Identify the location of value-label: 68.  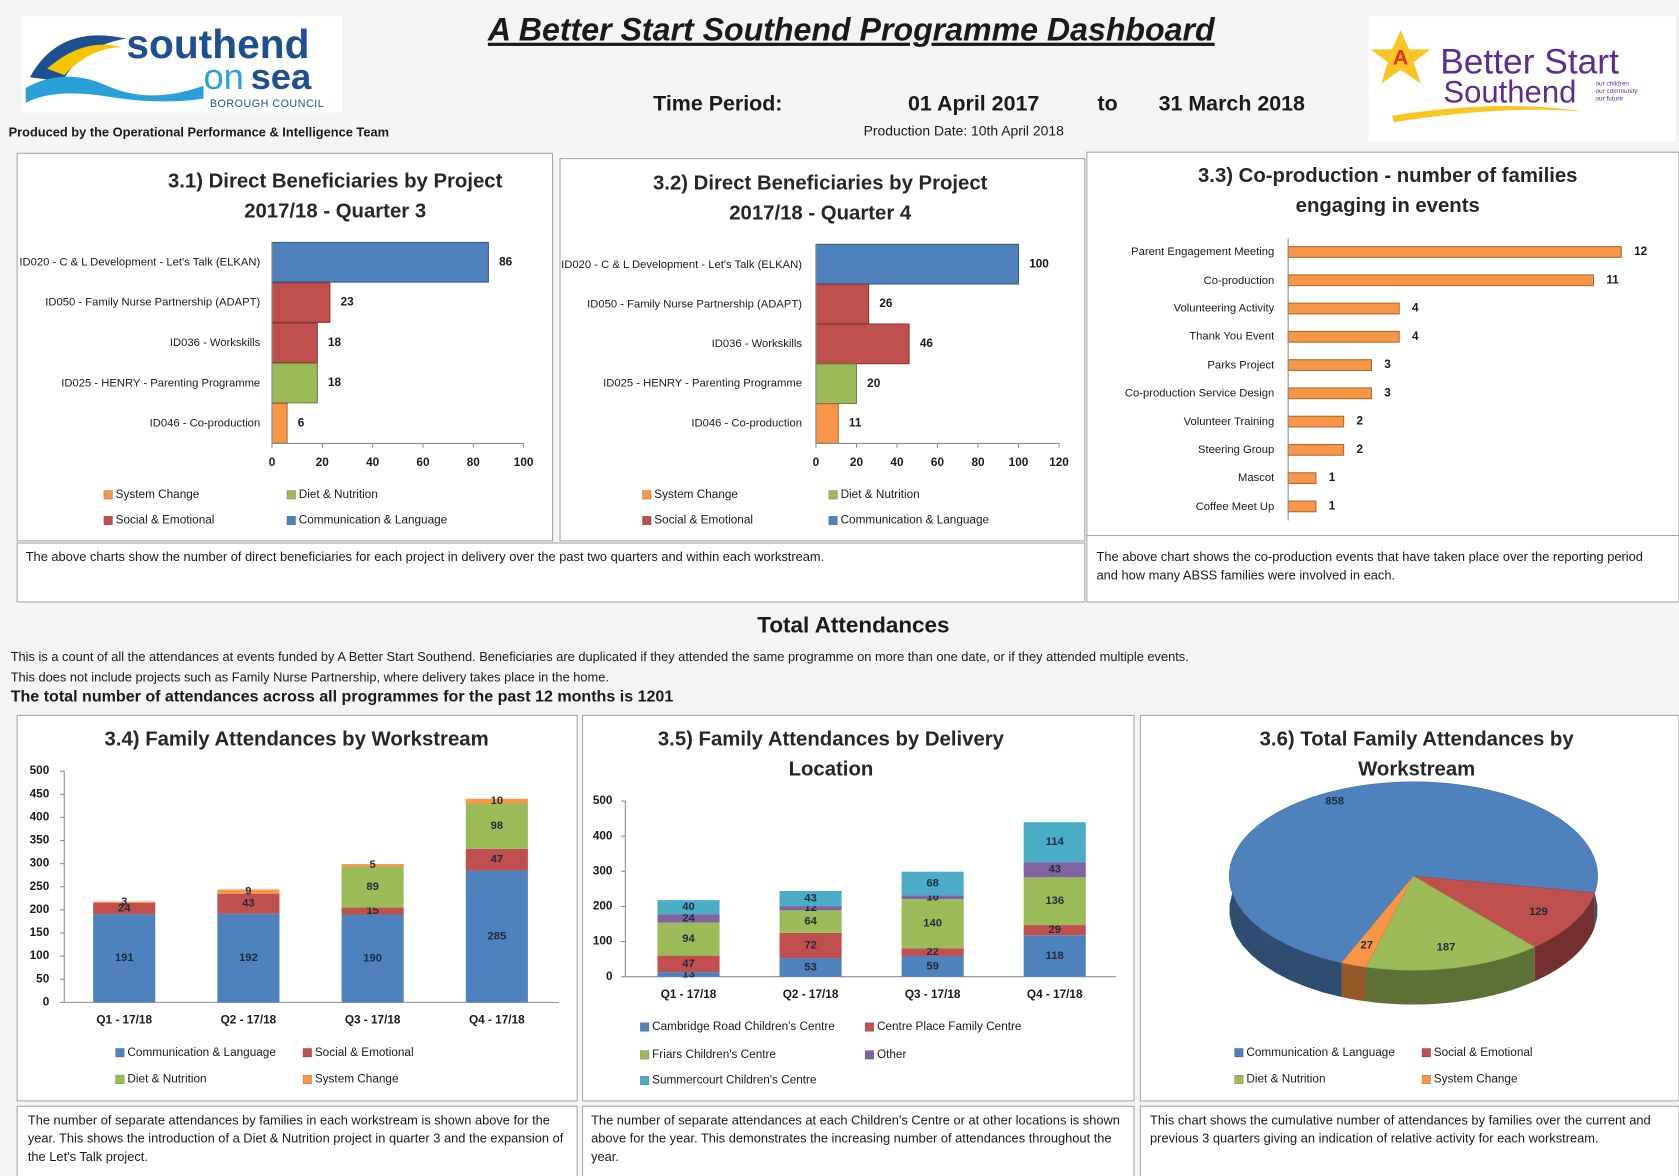
(932, 884).